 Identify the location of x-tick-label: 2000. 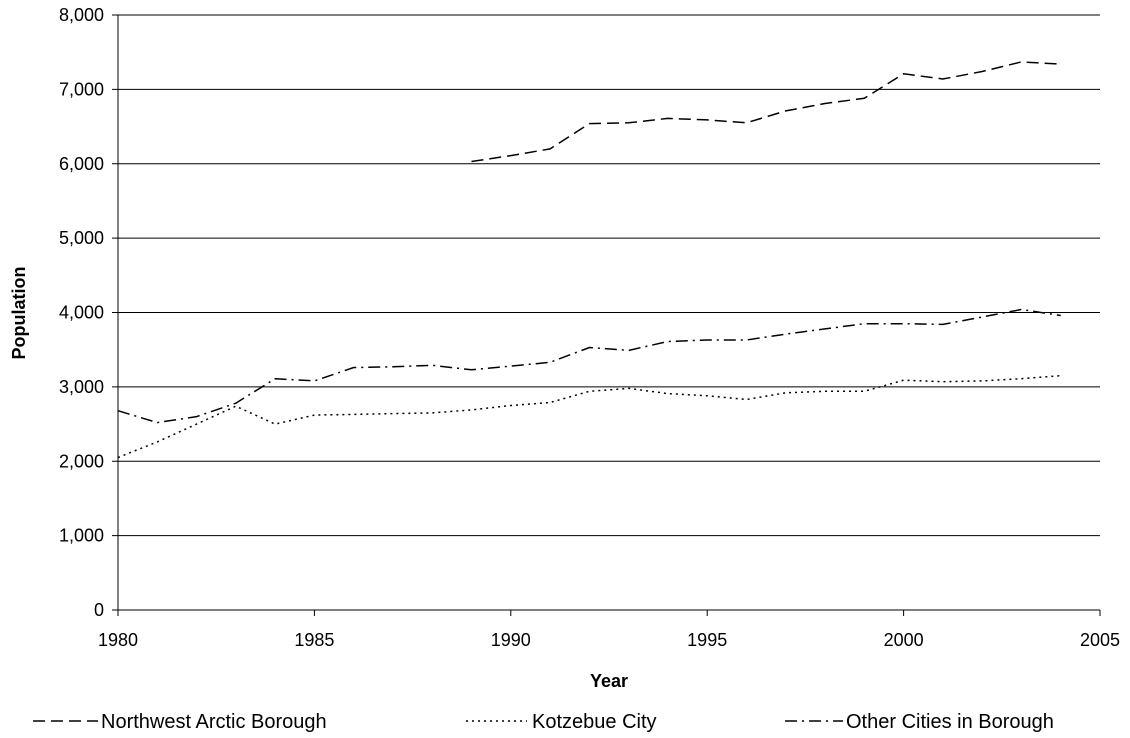
(904, 640).